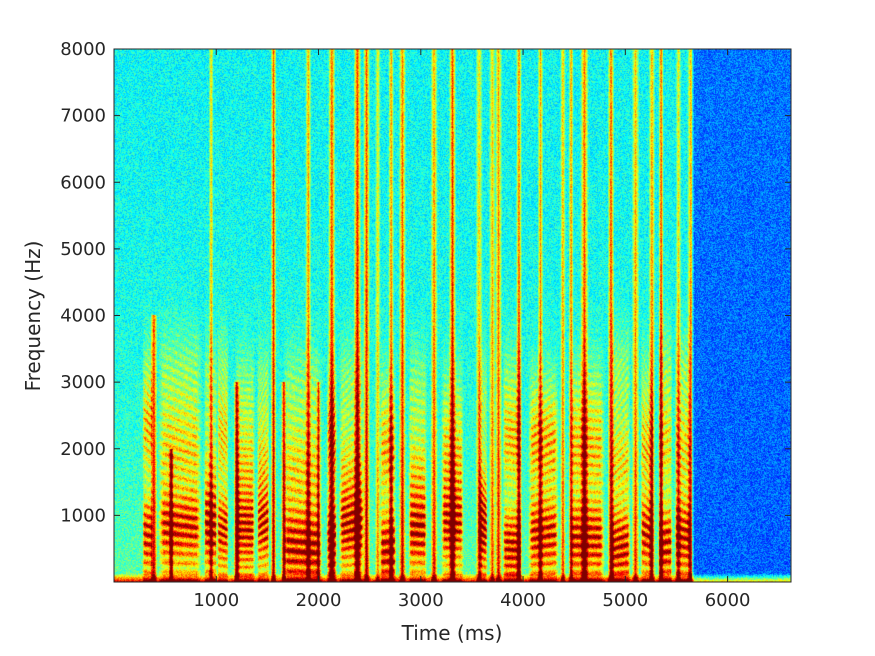 The width and height of the screenshot is (875, 656). Describe the element at coordinates (83, 249) in the screenshot. I see `y-tick-label: 5000` at that location.